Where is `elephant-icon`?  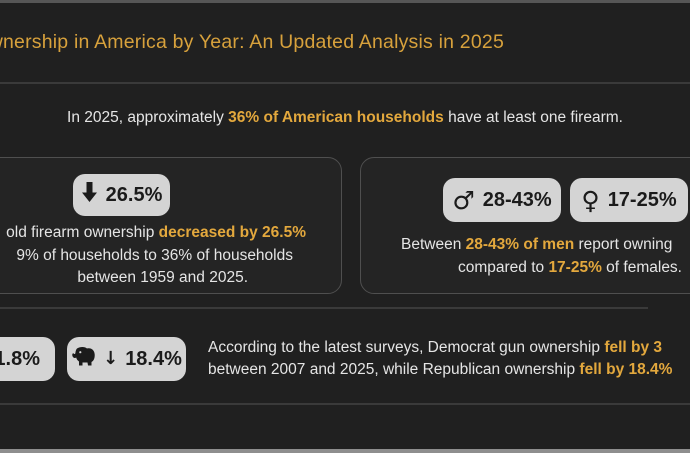
elephant-icon is located at coordinates (83, 359).